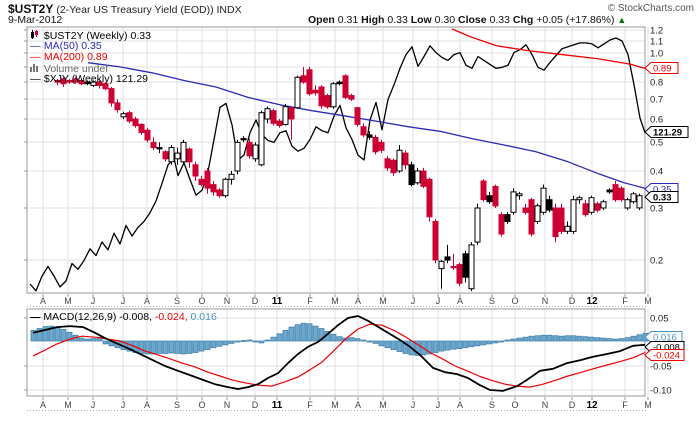 The image size is (700, 421). What do you see at coordinates (665, 338) in the screenshot?
I see `macd-tag-label: 0.016` at bounding box center [665, 338].